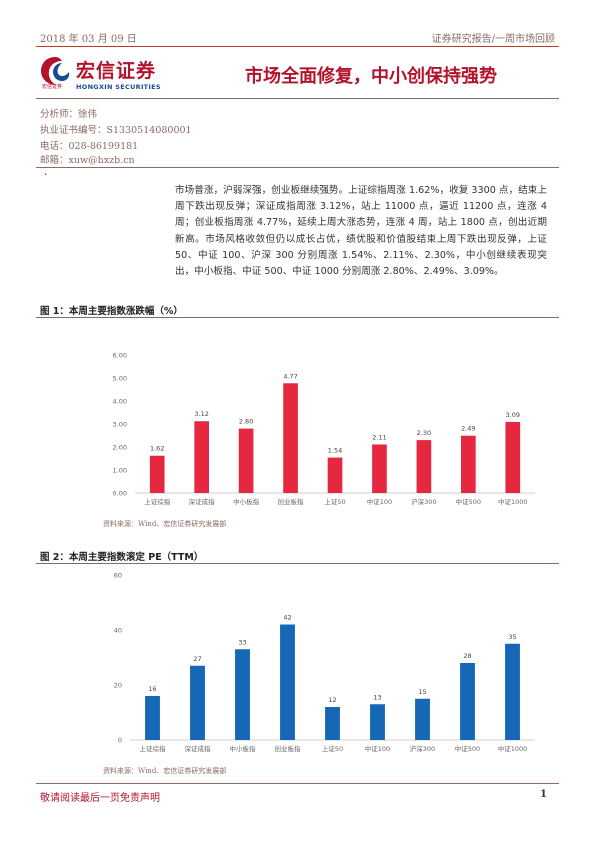 The width and height of the screenshot is (595, 842). I want to click on y-tick-label: 40, so click(118, 631).